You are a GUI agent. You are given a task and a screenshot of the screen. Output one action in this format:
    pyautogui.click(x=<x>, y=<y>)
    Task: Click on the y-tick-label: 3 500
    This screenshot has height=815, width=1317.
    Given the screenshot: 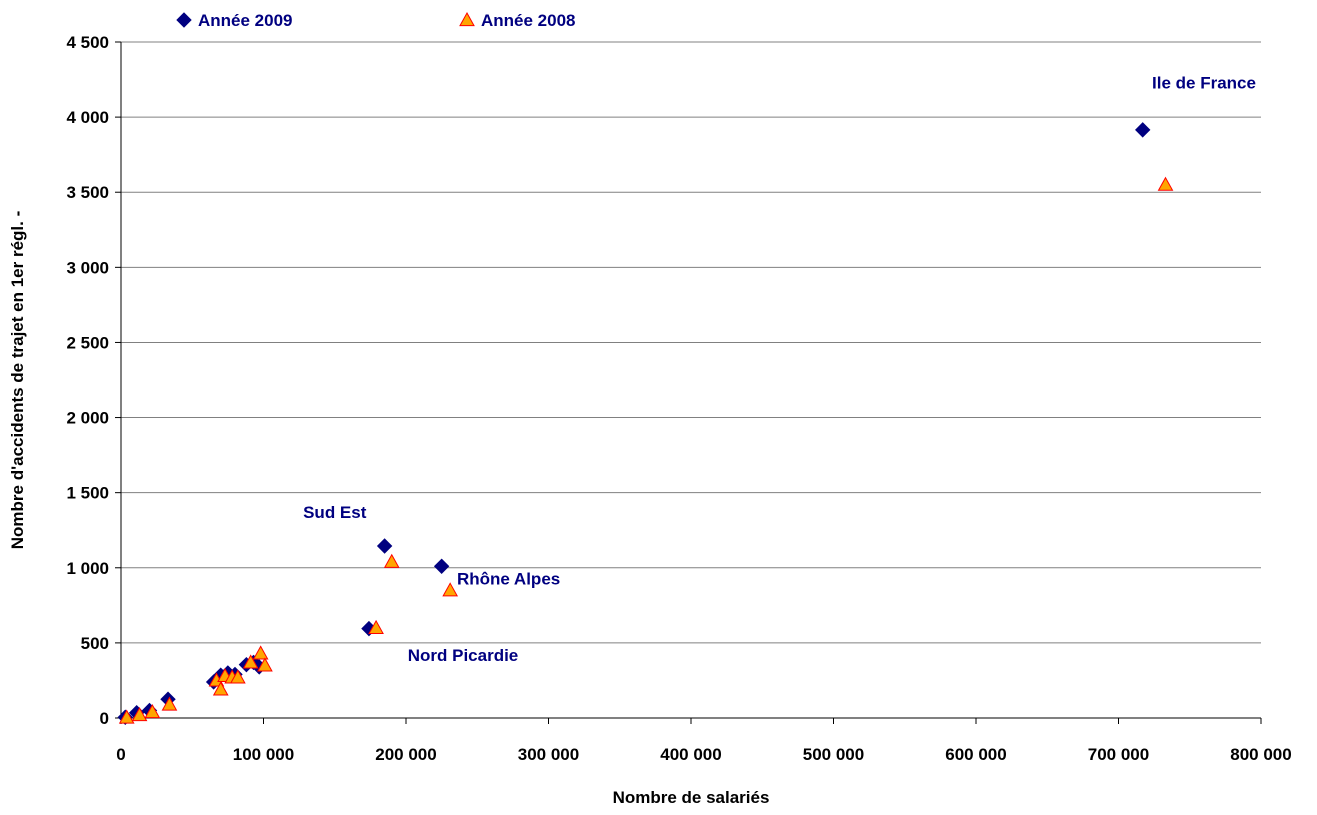 What is the action you would take?
    pyautogui.click(x=87, y=192)
    